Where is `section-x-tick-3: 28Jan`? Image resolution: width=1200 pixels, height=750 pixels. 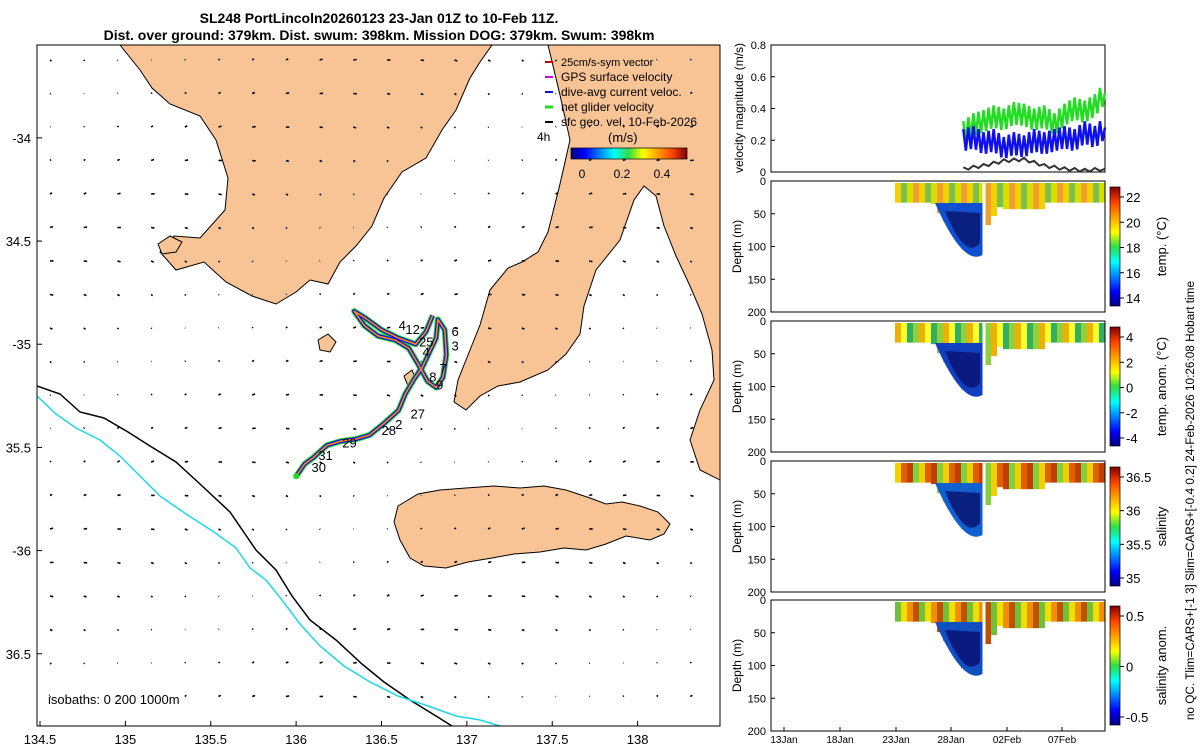 section-x-tick-3: 28Jan is located at coordinates (950, 740).